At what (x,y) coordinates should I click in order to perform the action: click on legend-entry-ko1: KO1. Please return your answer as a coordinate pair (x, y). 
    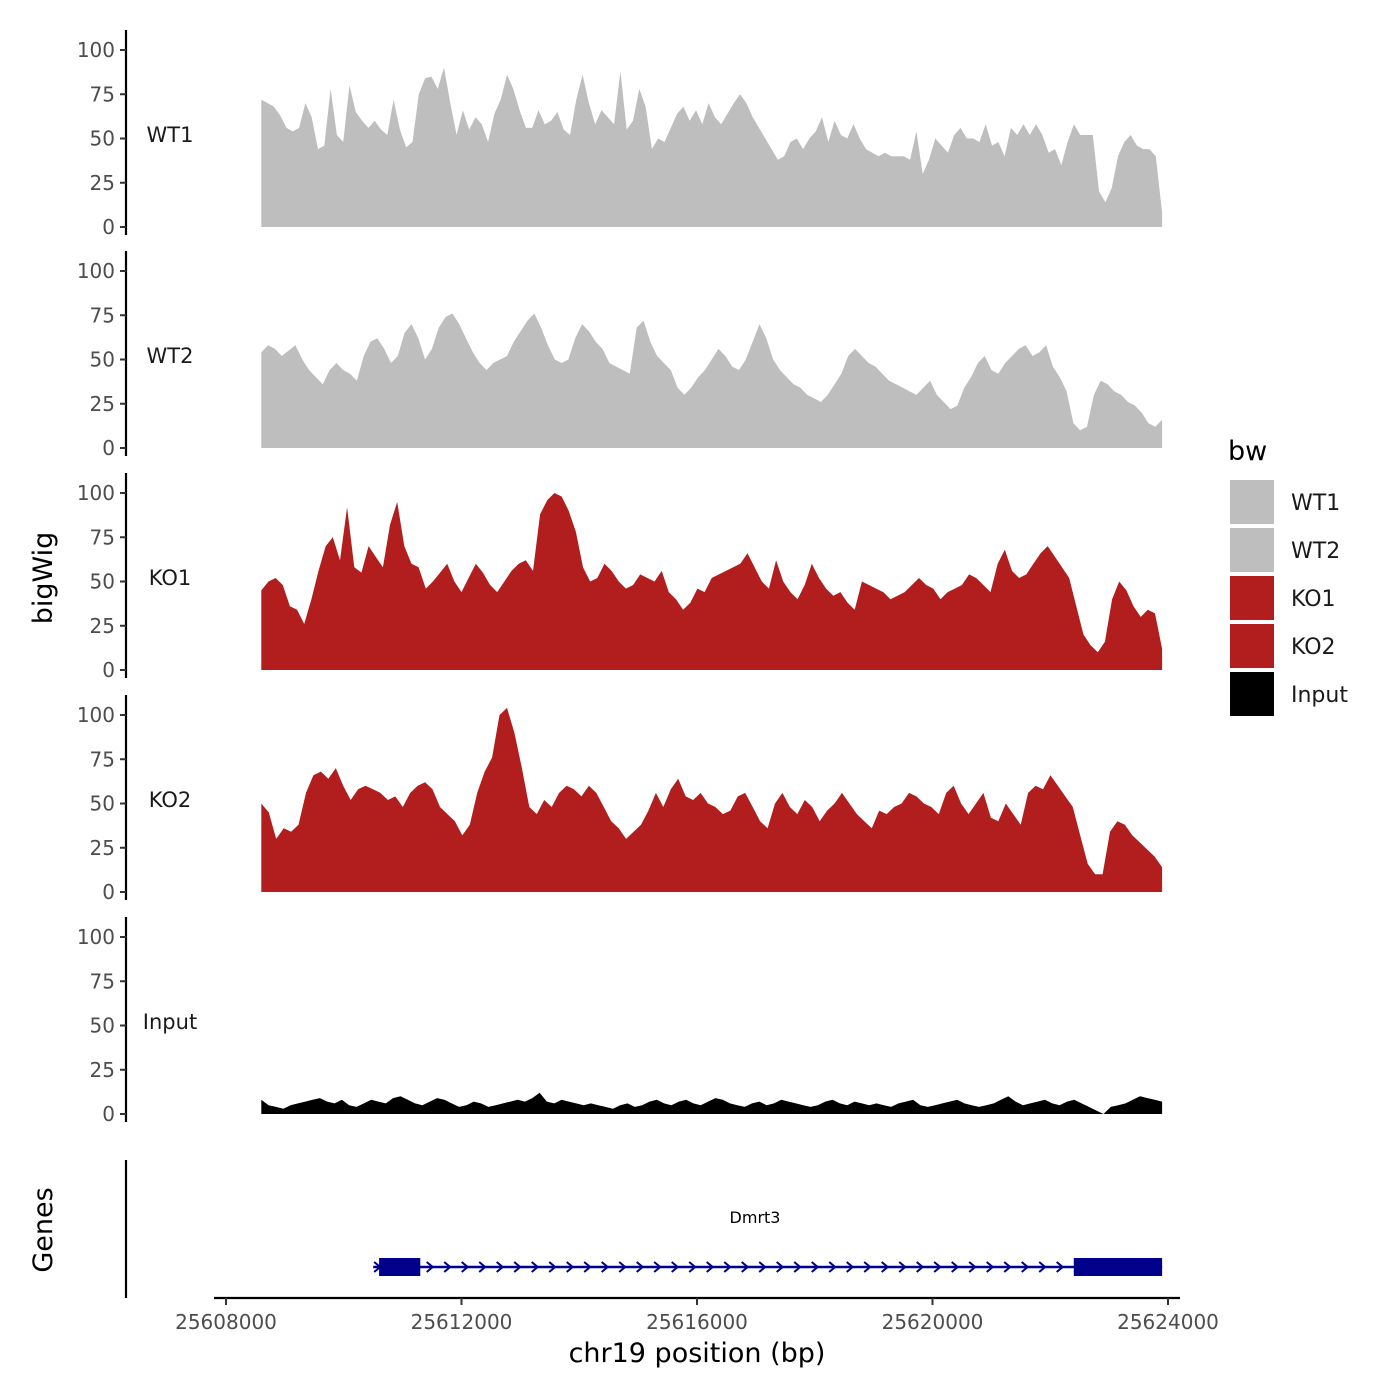
    Looking at the image, I should click on (1283, 598).